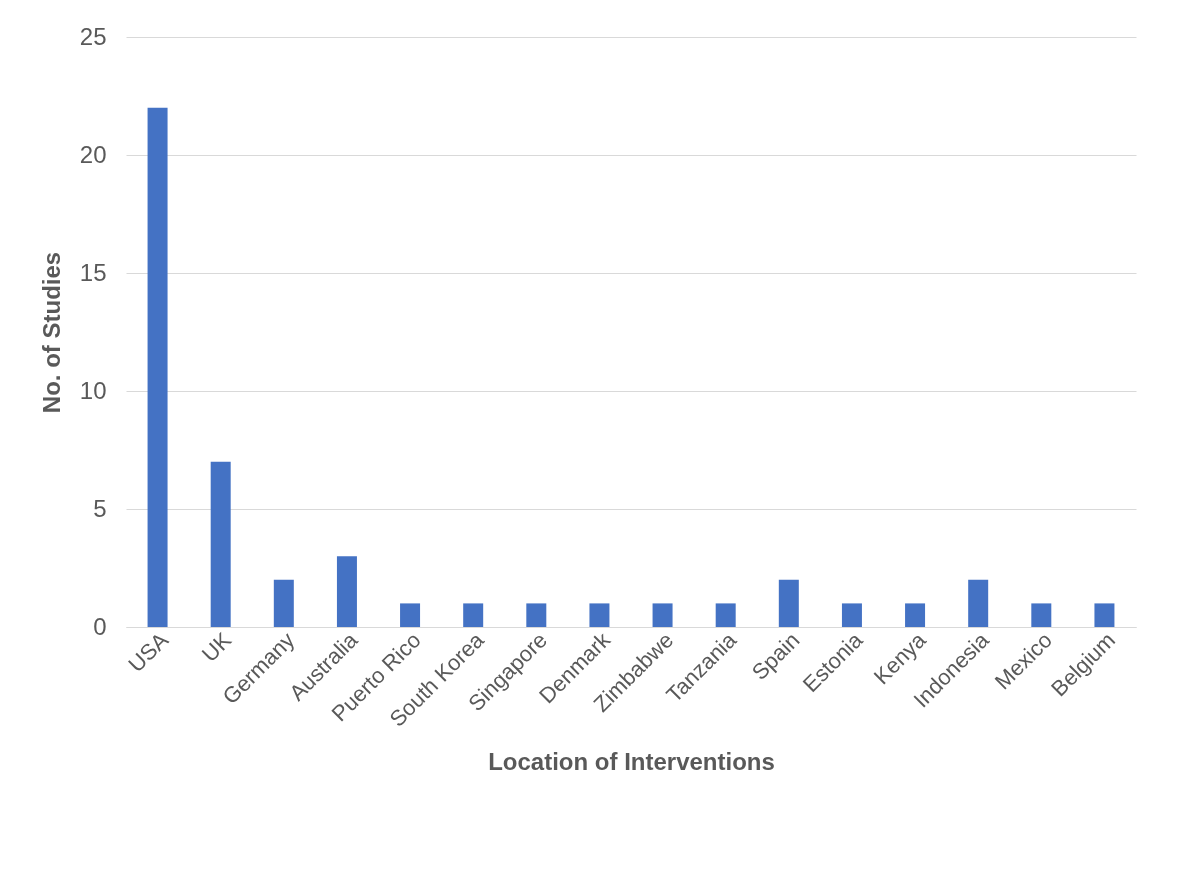 The width and height of the screenshot is (1188, 872). What do you see at coordinates (93, 272) in the screenshot?
I see `y-tick-label: 15` at bounding box center [93, 272].